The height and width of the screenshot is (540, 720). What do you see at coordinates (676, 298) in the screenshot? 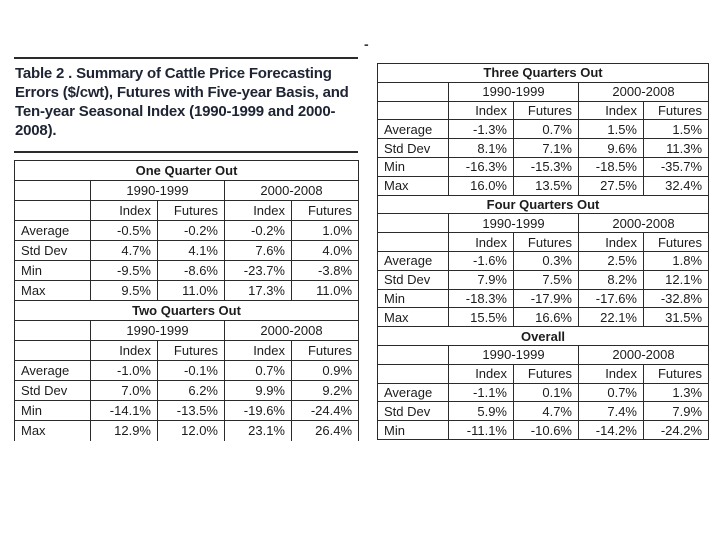
I see `value-cell: -32.8%` at bounding box center [676, 298].